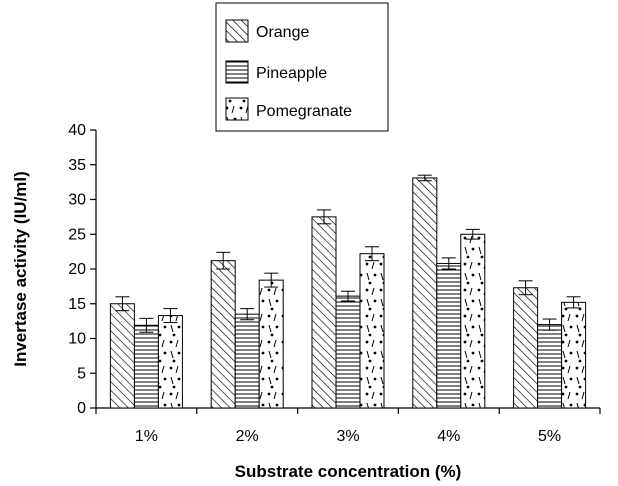 The width and height of the screenshot is (618, 486). What do you see at coordinates (81, 373) in the screenshot?
I see `y-tick-label: 5` at bounding box center [81, 373].